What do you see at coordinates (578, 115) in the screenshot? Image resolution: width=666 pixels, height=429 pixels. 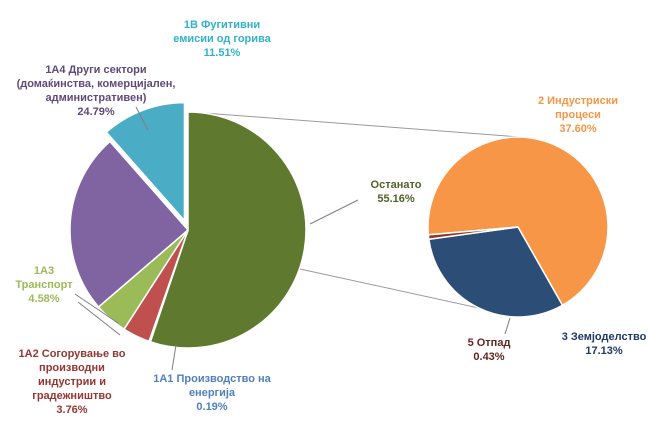 I see `label-ind: 2 Индустриски процеси 37.60%` at bounding box center [578, 115].